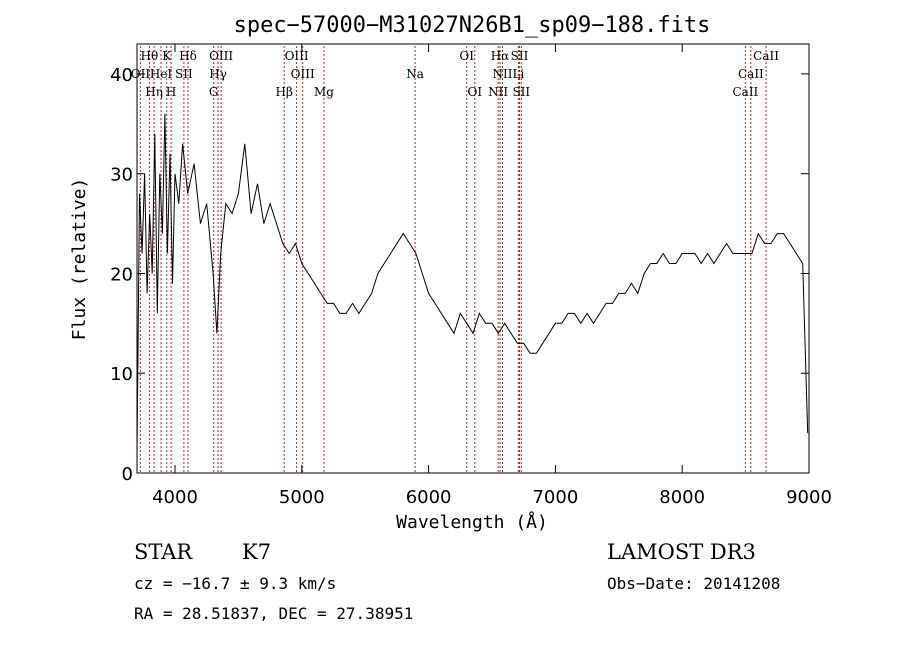 The image size is (900, 649). Describe the element at coordinates (324, 92) in the screenshot. I see `spectral-line-label: Mg` at that location.